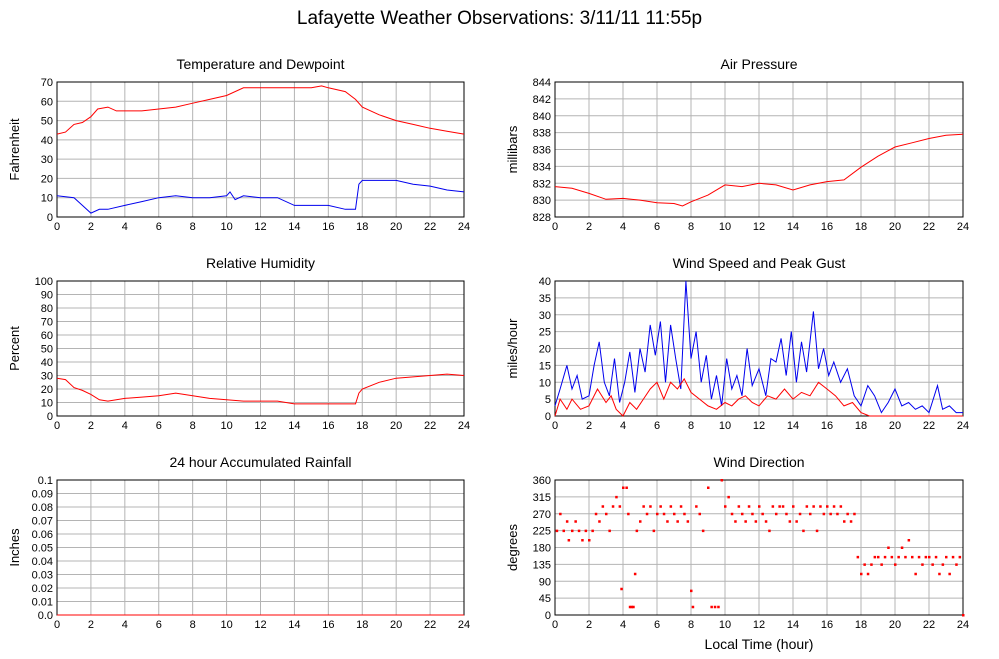 This screenshot has width=999, height=659. Describe the element at coordinates (545, 333) in the screenshot. I see `wind-y-tick-label: 25` at that location.